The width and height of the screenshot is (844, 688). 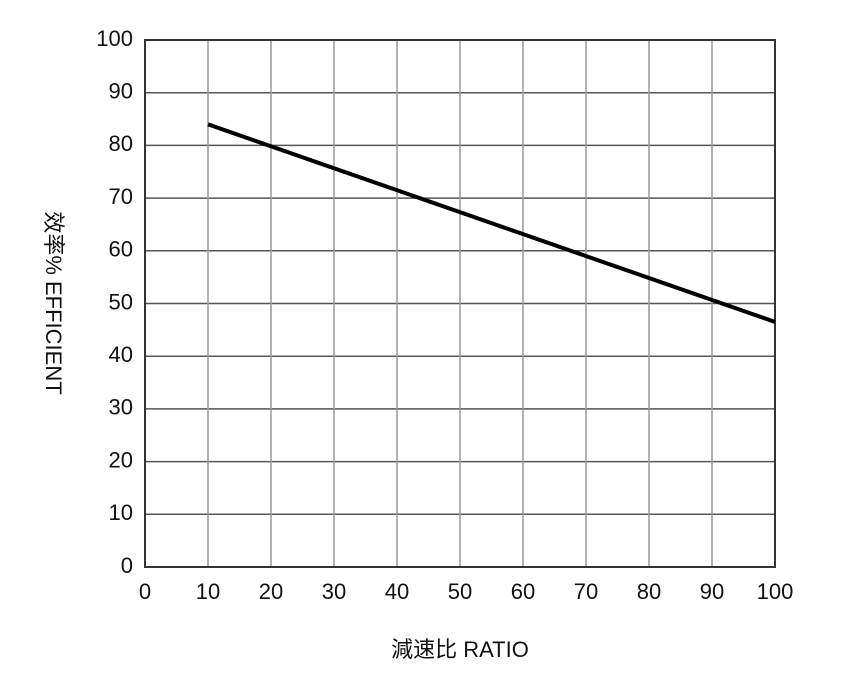 What do you see at coordinates (208, 591) in the screenshot?
I see `x-tick-label: 10` at bounding box center [208, 591].